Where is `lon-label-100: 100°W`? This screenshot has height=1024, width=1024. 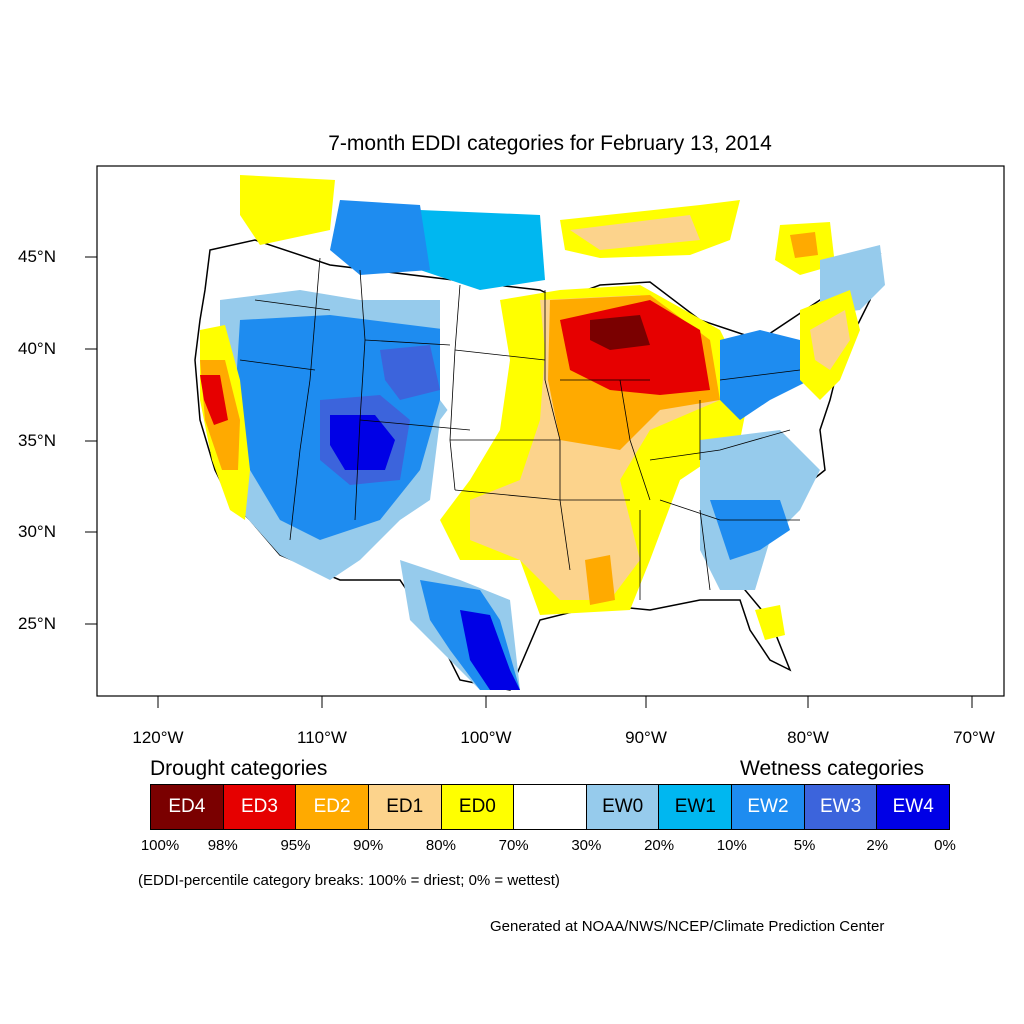 lon-label-100: 100°W is located at coordinates (486, 737).